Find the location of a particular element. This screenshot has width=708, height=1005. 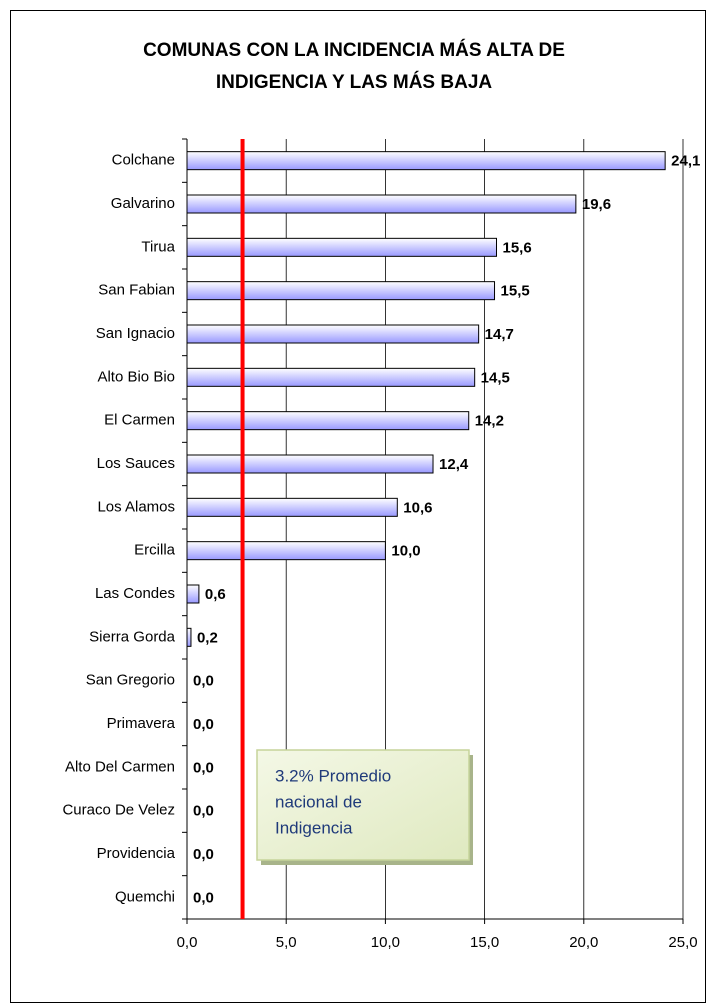

x-tick-label: 10,0 is located at coordinates (385, 942).